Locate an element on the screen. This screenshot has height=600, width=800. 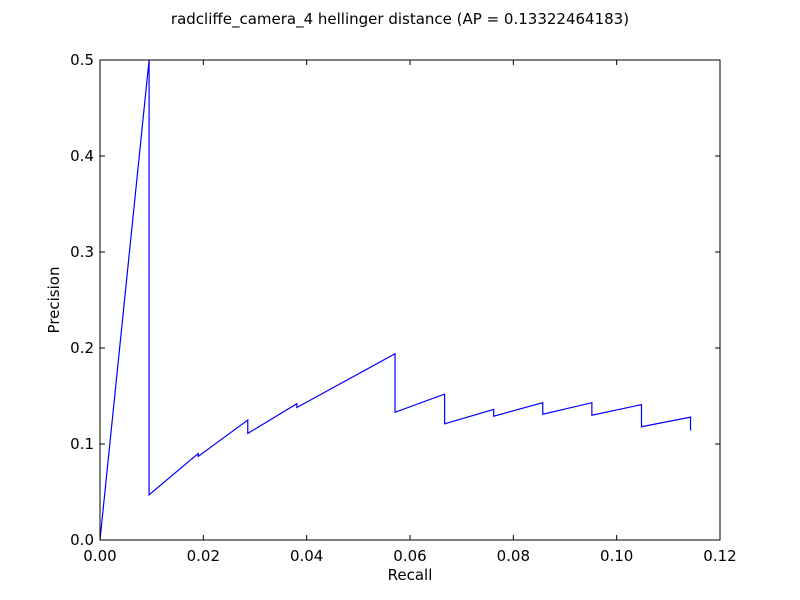
x-tick-label: 0.02 is located at coordinates (203, 556).